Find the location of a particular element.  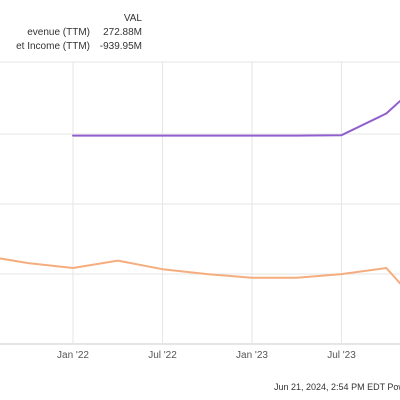

footer-timestamp: Jun 21, 2024, 2:54 PM EDT Powe is located at coordinates (337, 387).